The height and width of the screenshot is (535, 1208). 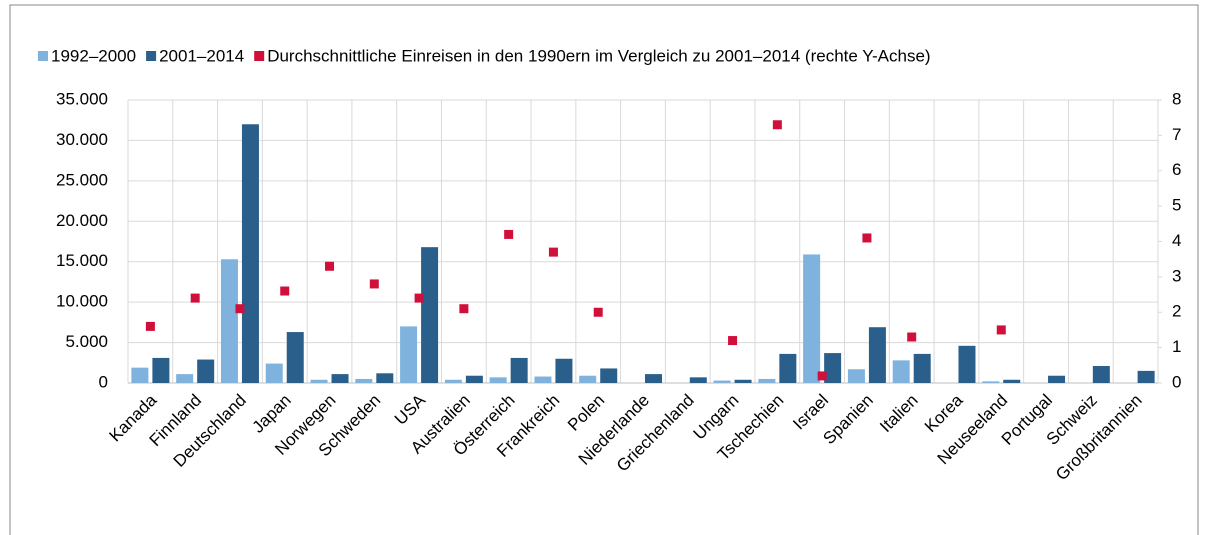 I want to click on y-tick-label: 35.000, so click(x=82, y=98).